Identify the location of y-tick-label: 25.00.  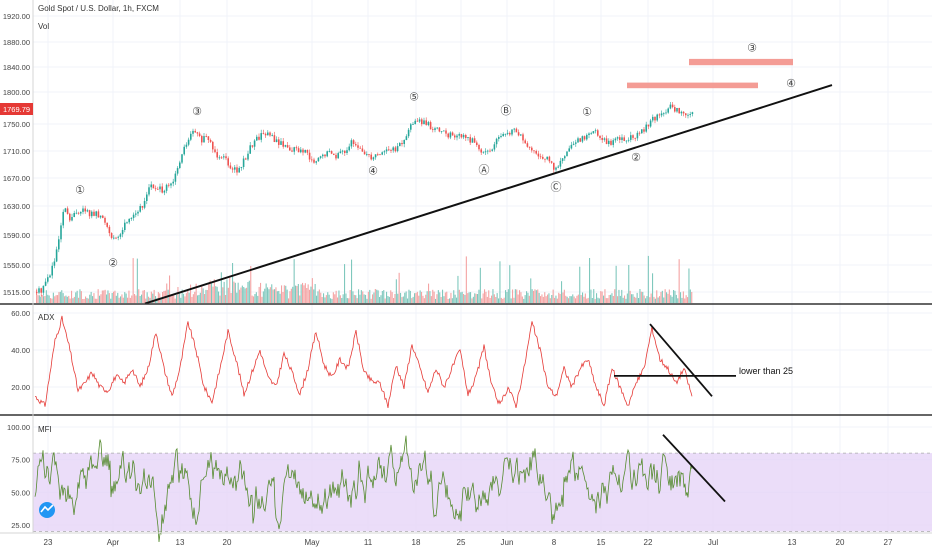
(20, 525).